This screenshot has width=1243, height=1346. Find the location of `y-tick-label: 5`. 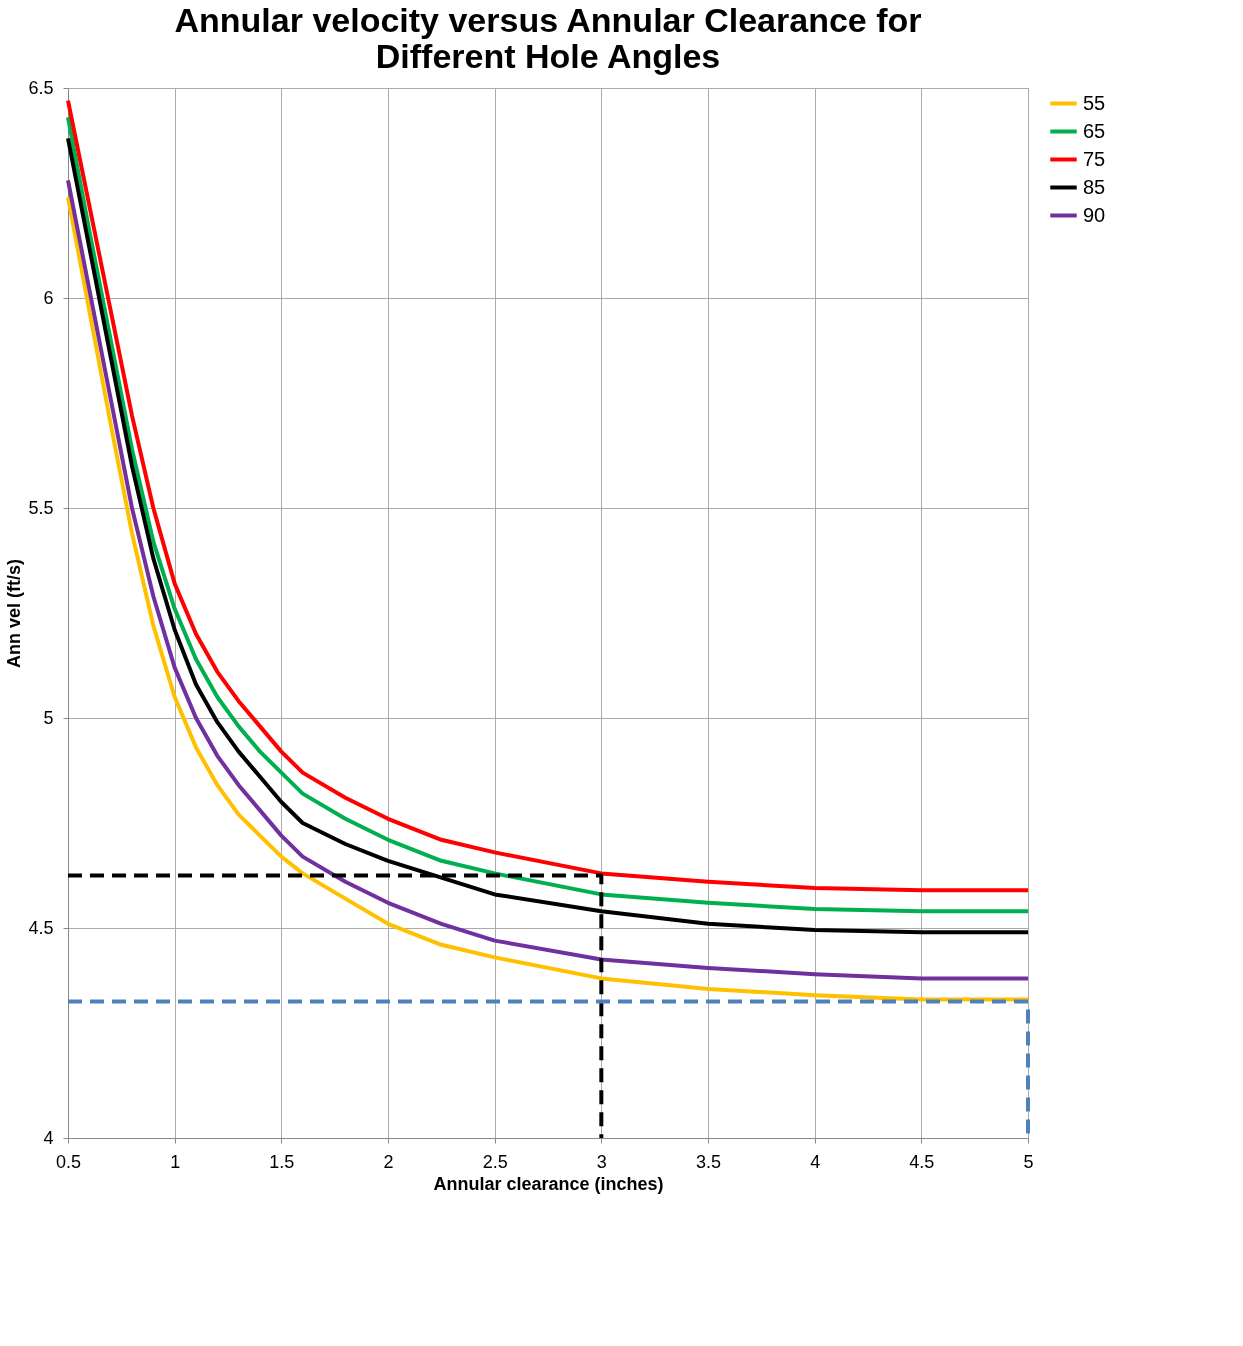

y-tick-label: 5 is located at coordinates (48, 717).